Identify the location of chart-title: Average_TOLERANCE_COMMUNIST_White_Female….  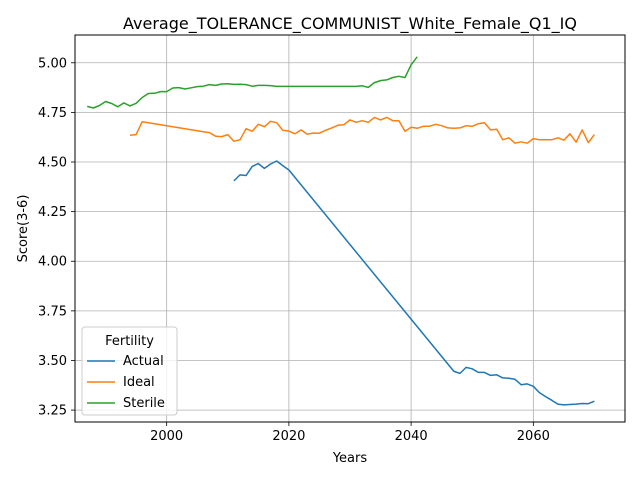
(350, 24).